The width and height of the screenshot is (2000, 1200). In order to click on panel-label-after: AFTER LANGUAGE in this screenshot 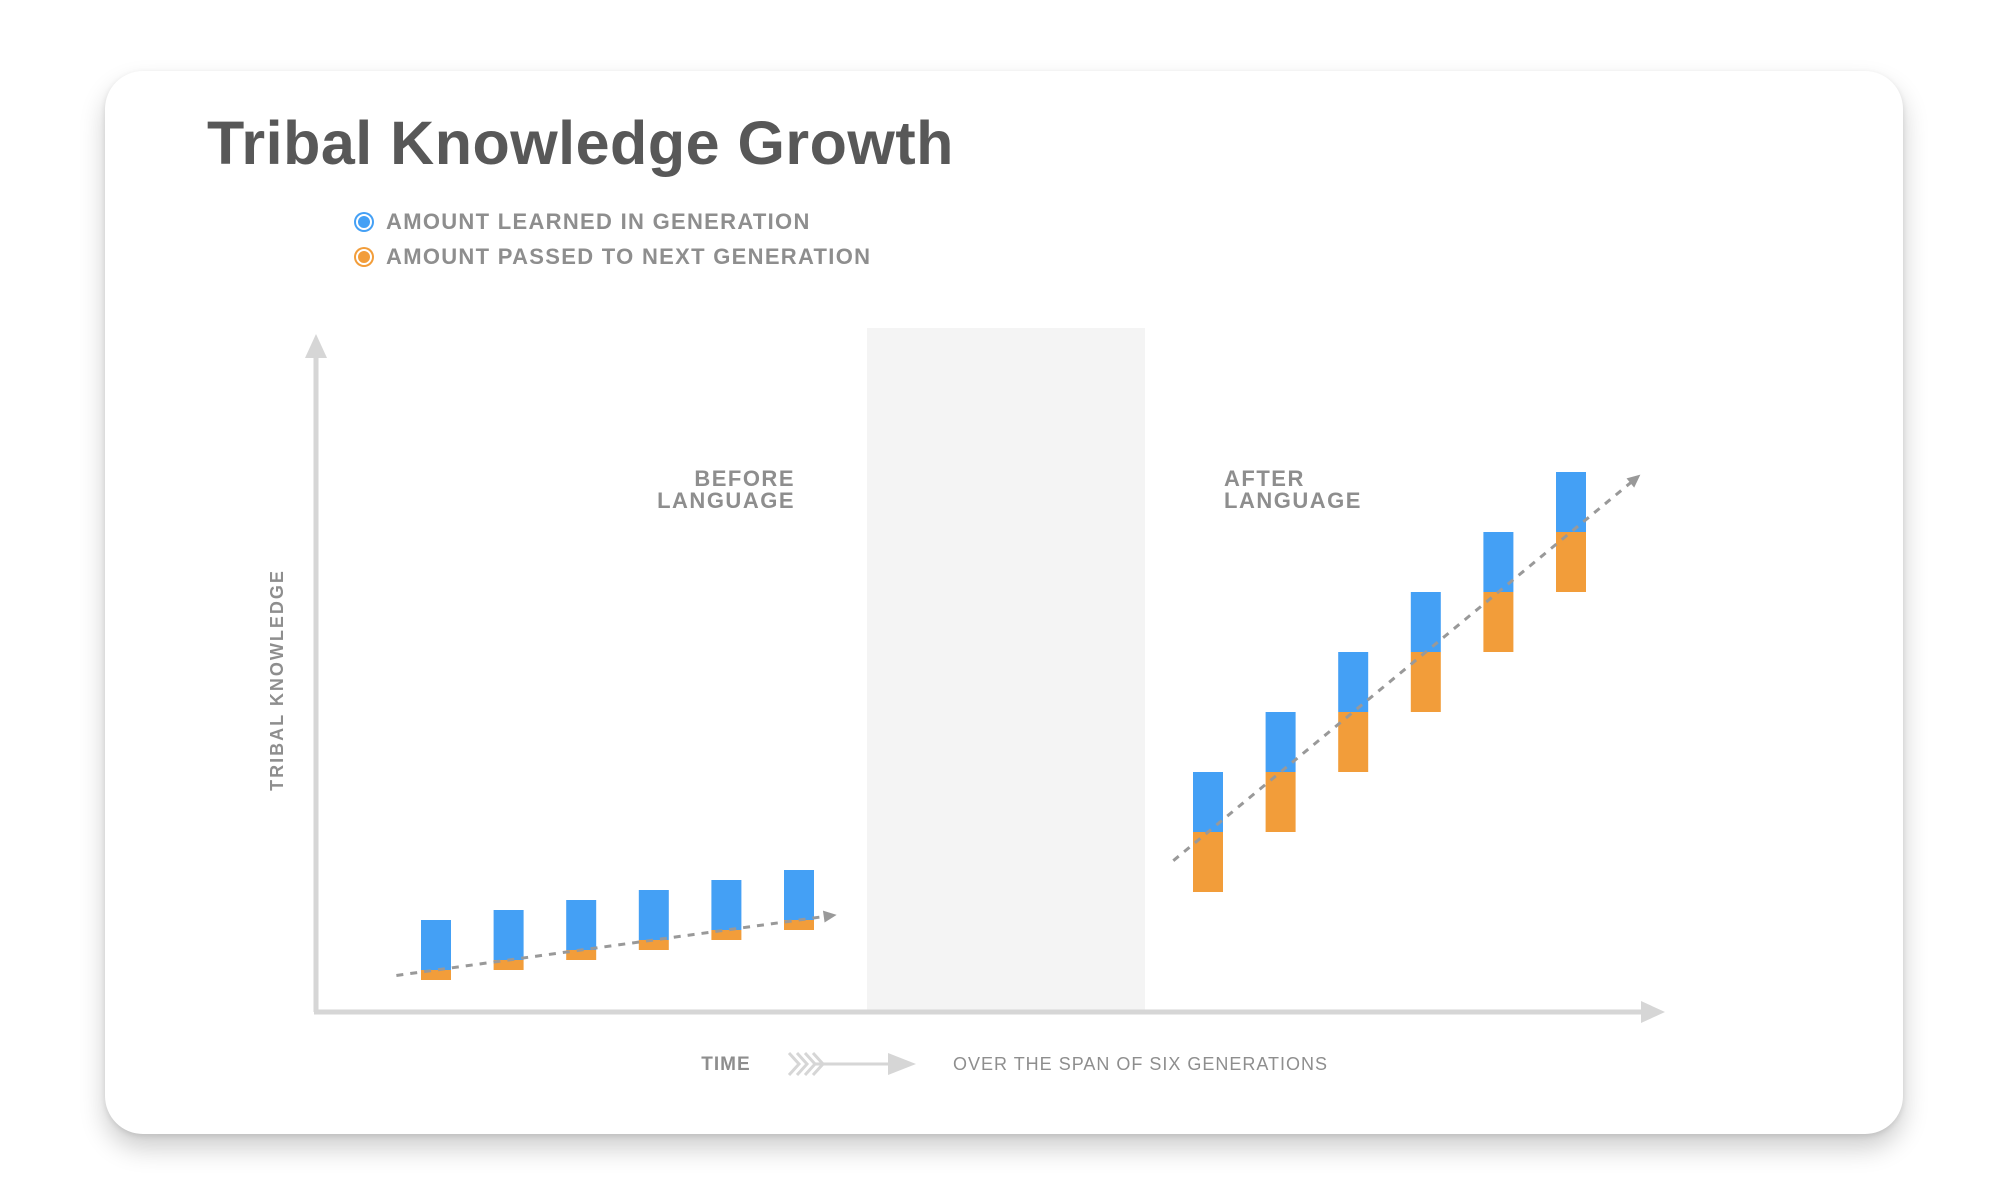, I will do `click(1293, 489)`.